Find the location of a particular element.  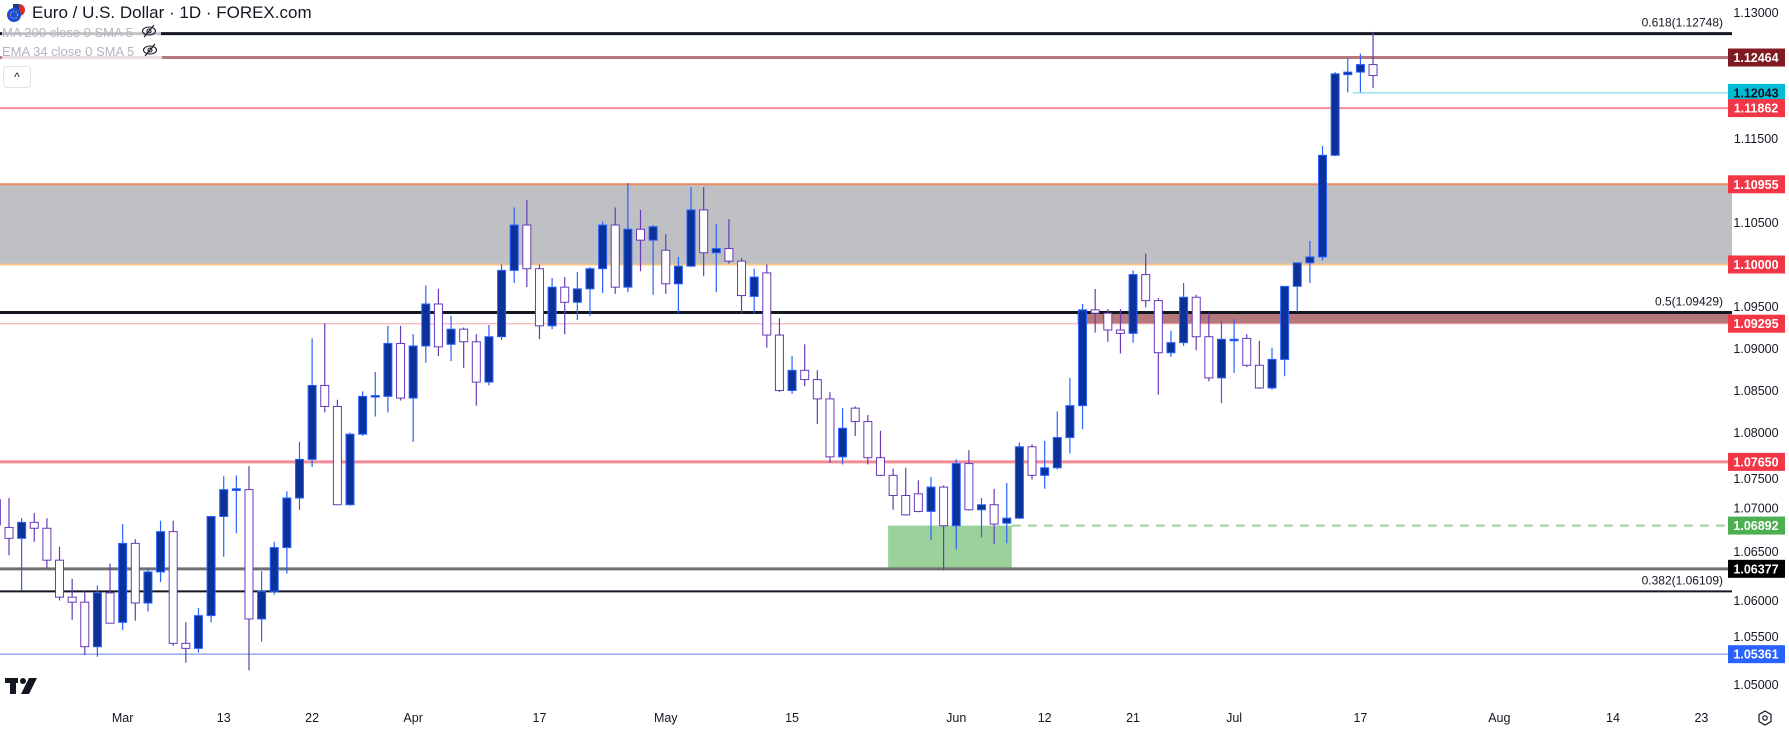

tradingview-logo is located at coordinates (23, 687).